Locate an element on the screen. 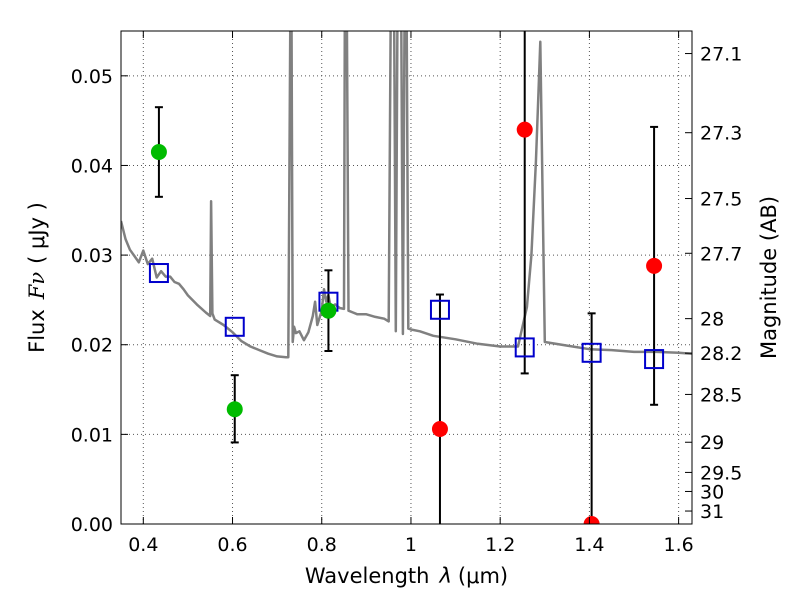 The height and width of the screenshot is (600, 800). magnitude-tick-label: 27.3 is located at coordinates (721, 134).